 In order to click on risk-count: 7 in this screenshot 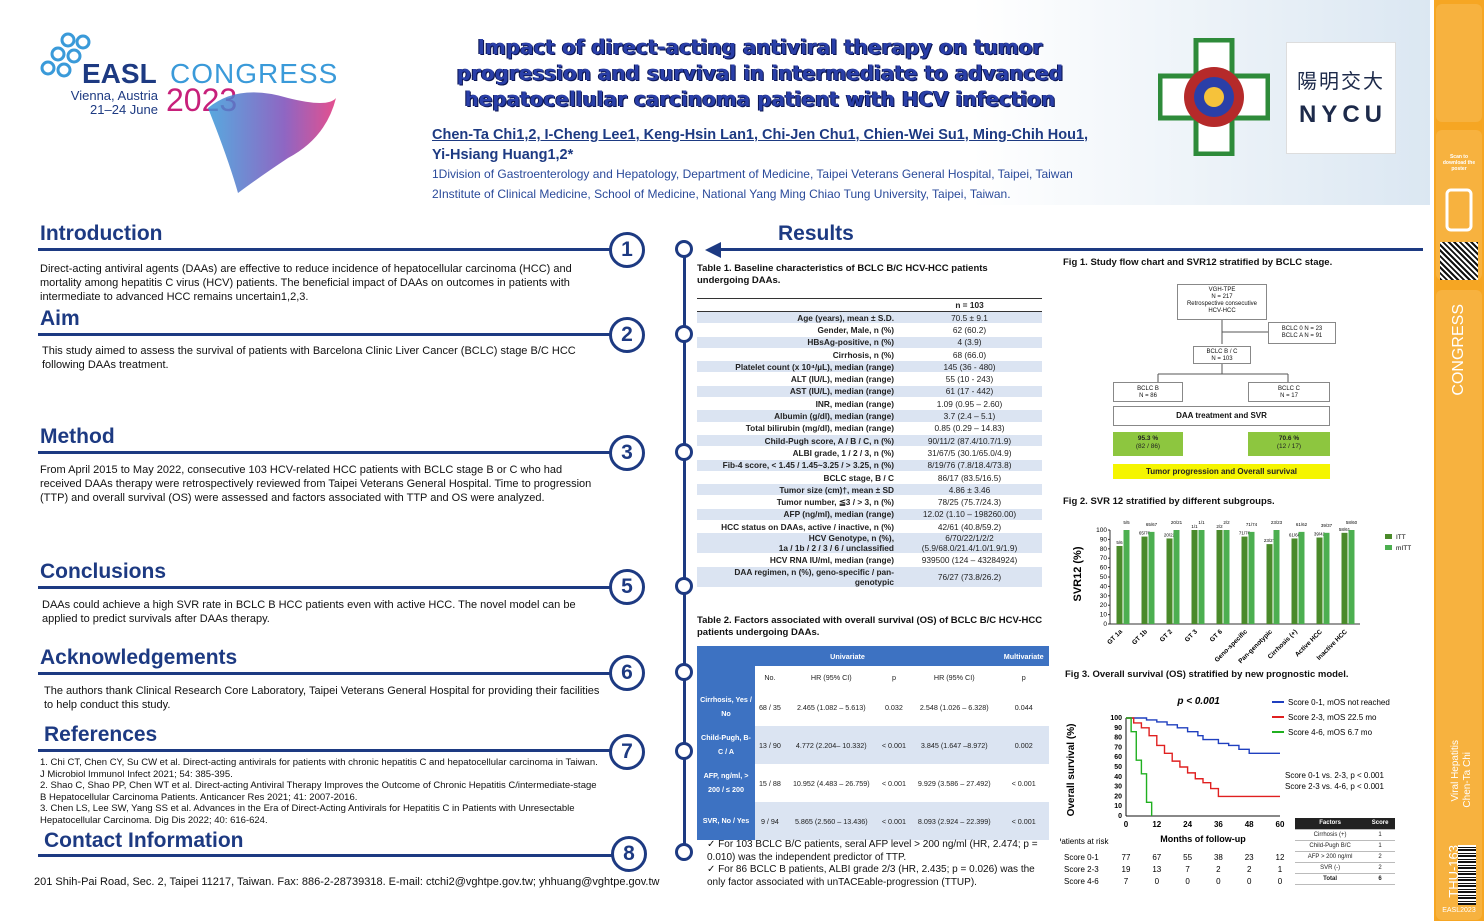, I will do `click(1126, 881)`.